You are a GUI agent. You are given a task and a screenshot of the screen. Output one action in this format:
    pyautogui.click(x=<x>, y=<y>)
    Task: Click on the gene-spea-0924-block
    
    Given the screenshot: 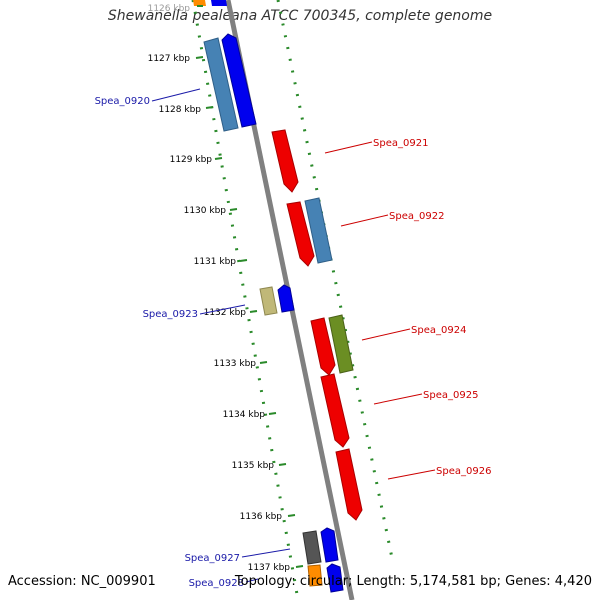 What is the action you would take?
    pyautogui.click(x=341, y=344)
    